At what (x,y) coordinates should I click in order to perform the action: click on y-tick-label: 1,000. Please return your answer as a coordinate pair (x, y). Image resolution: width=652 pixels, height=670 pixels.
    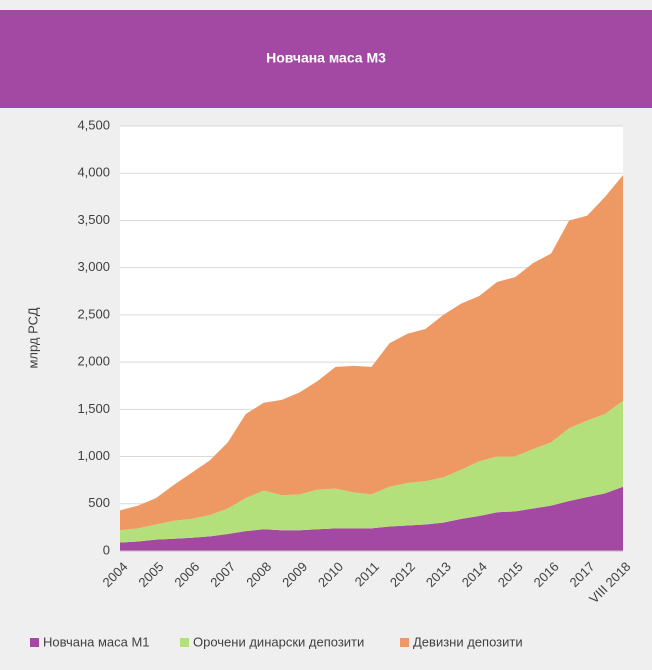
    Looking at the image, I should click on (93, 455).